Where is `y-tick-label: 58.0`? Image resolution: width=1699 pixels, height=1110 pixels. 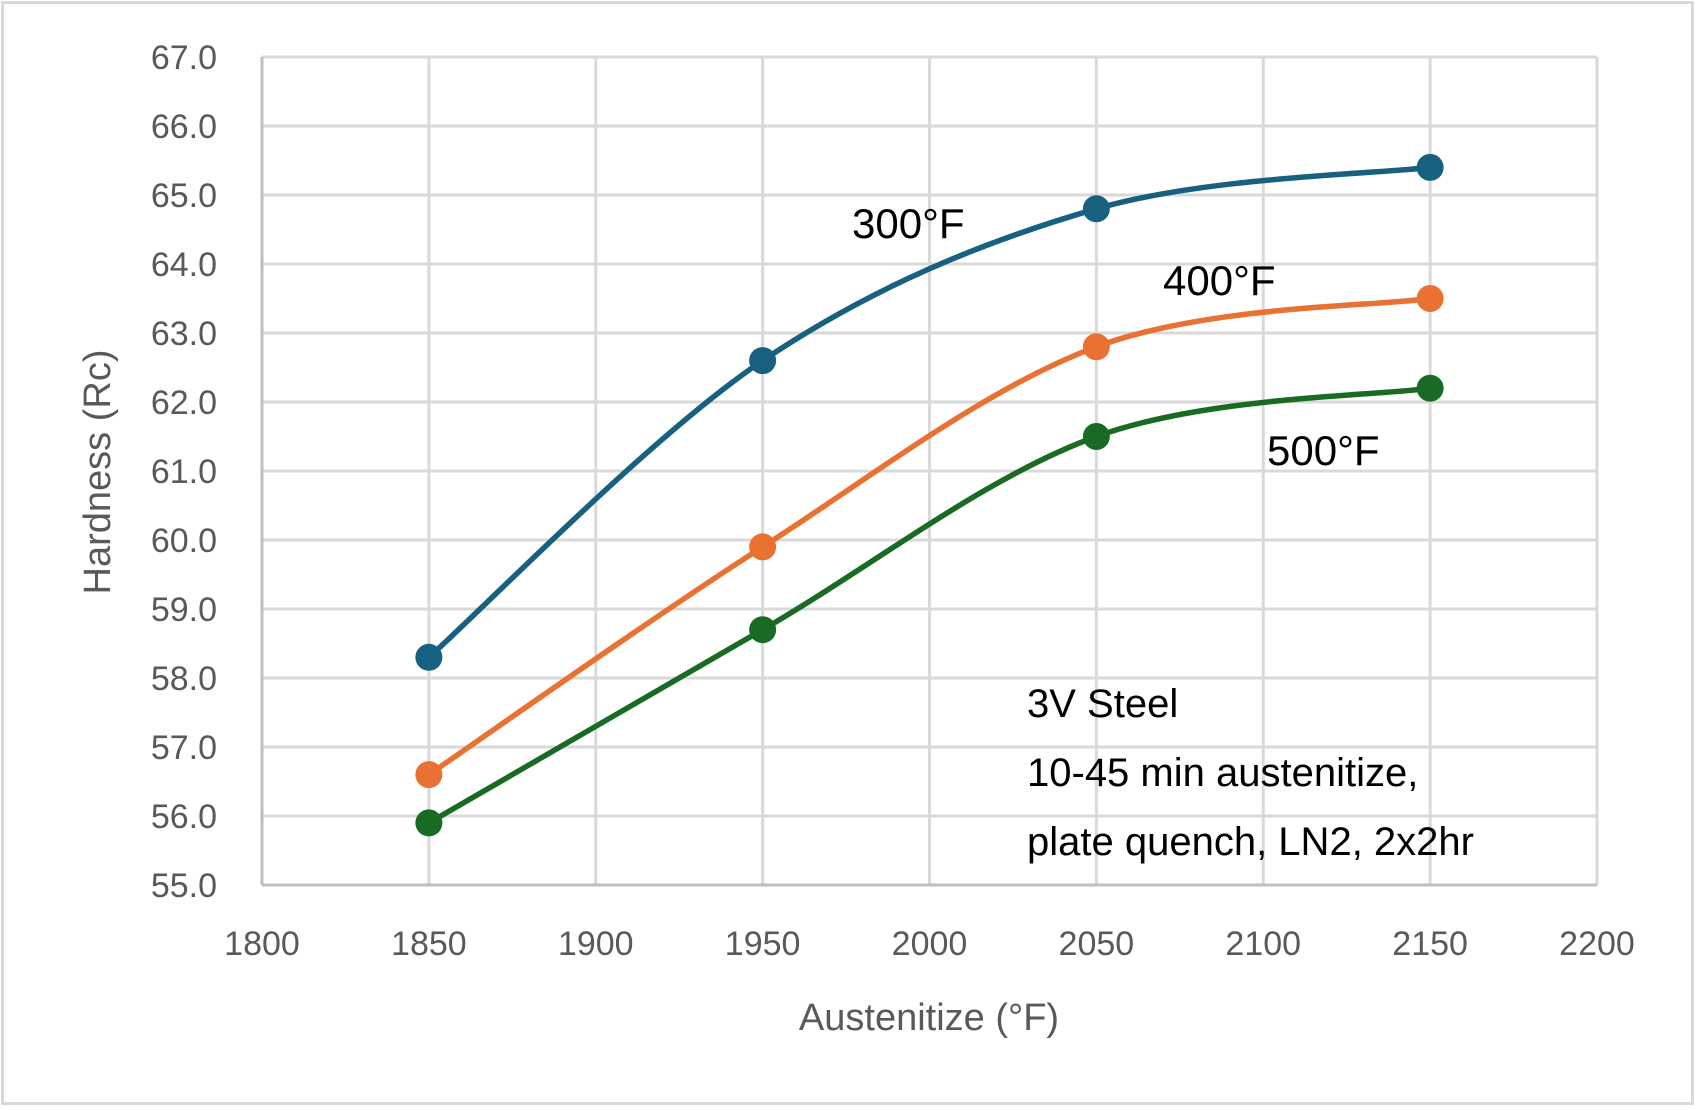
y-tick-label: 58.0 is located at coordinates (184, 679).